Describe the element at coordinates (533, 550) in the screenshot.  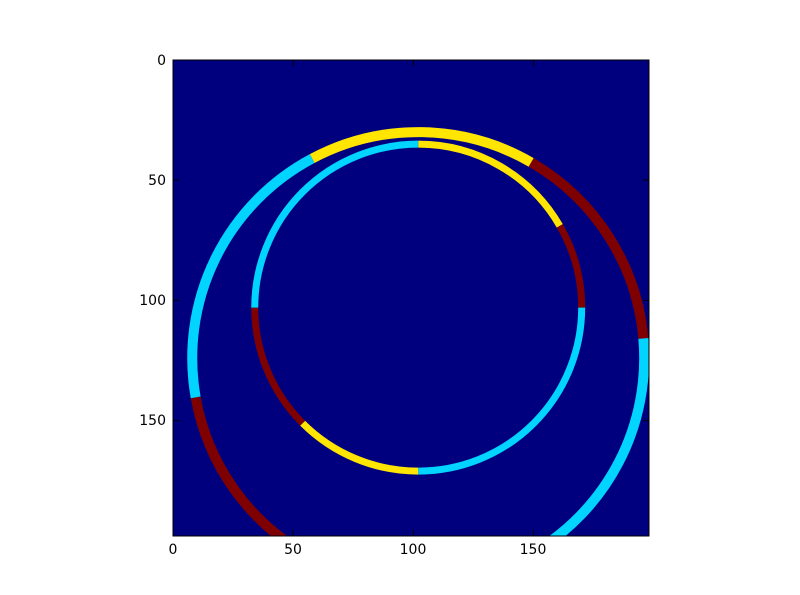
I see `x-tick-label-150: 150` at that location.